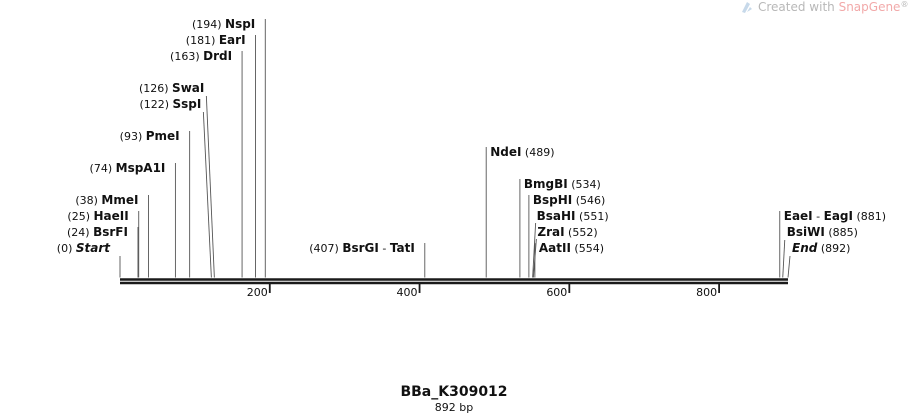 This screenshot has height=413, width=909. What do you see at coordinates (798, 216) in the screenshot?
I see `site-name-eaei: EaeI` at bounding box center [798, 216].